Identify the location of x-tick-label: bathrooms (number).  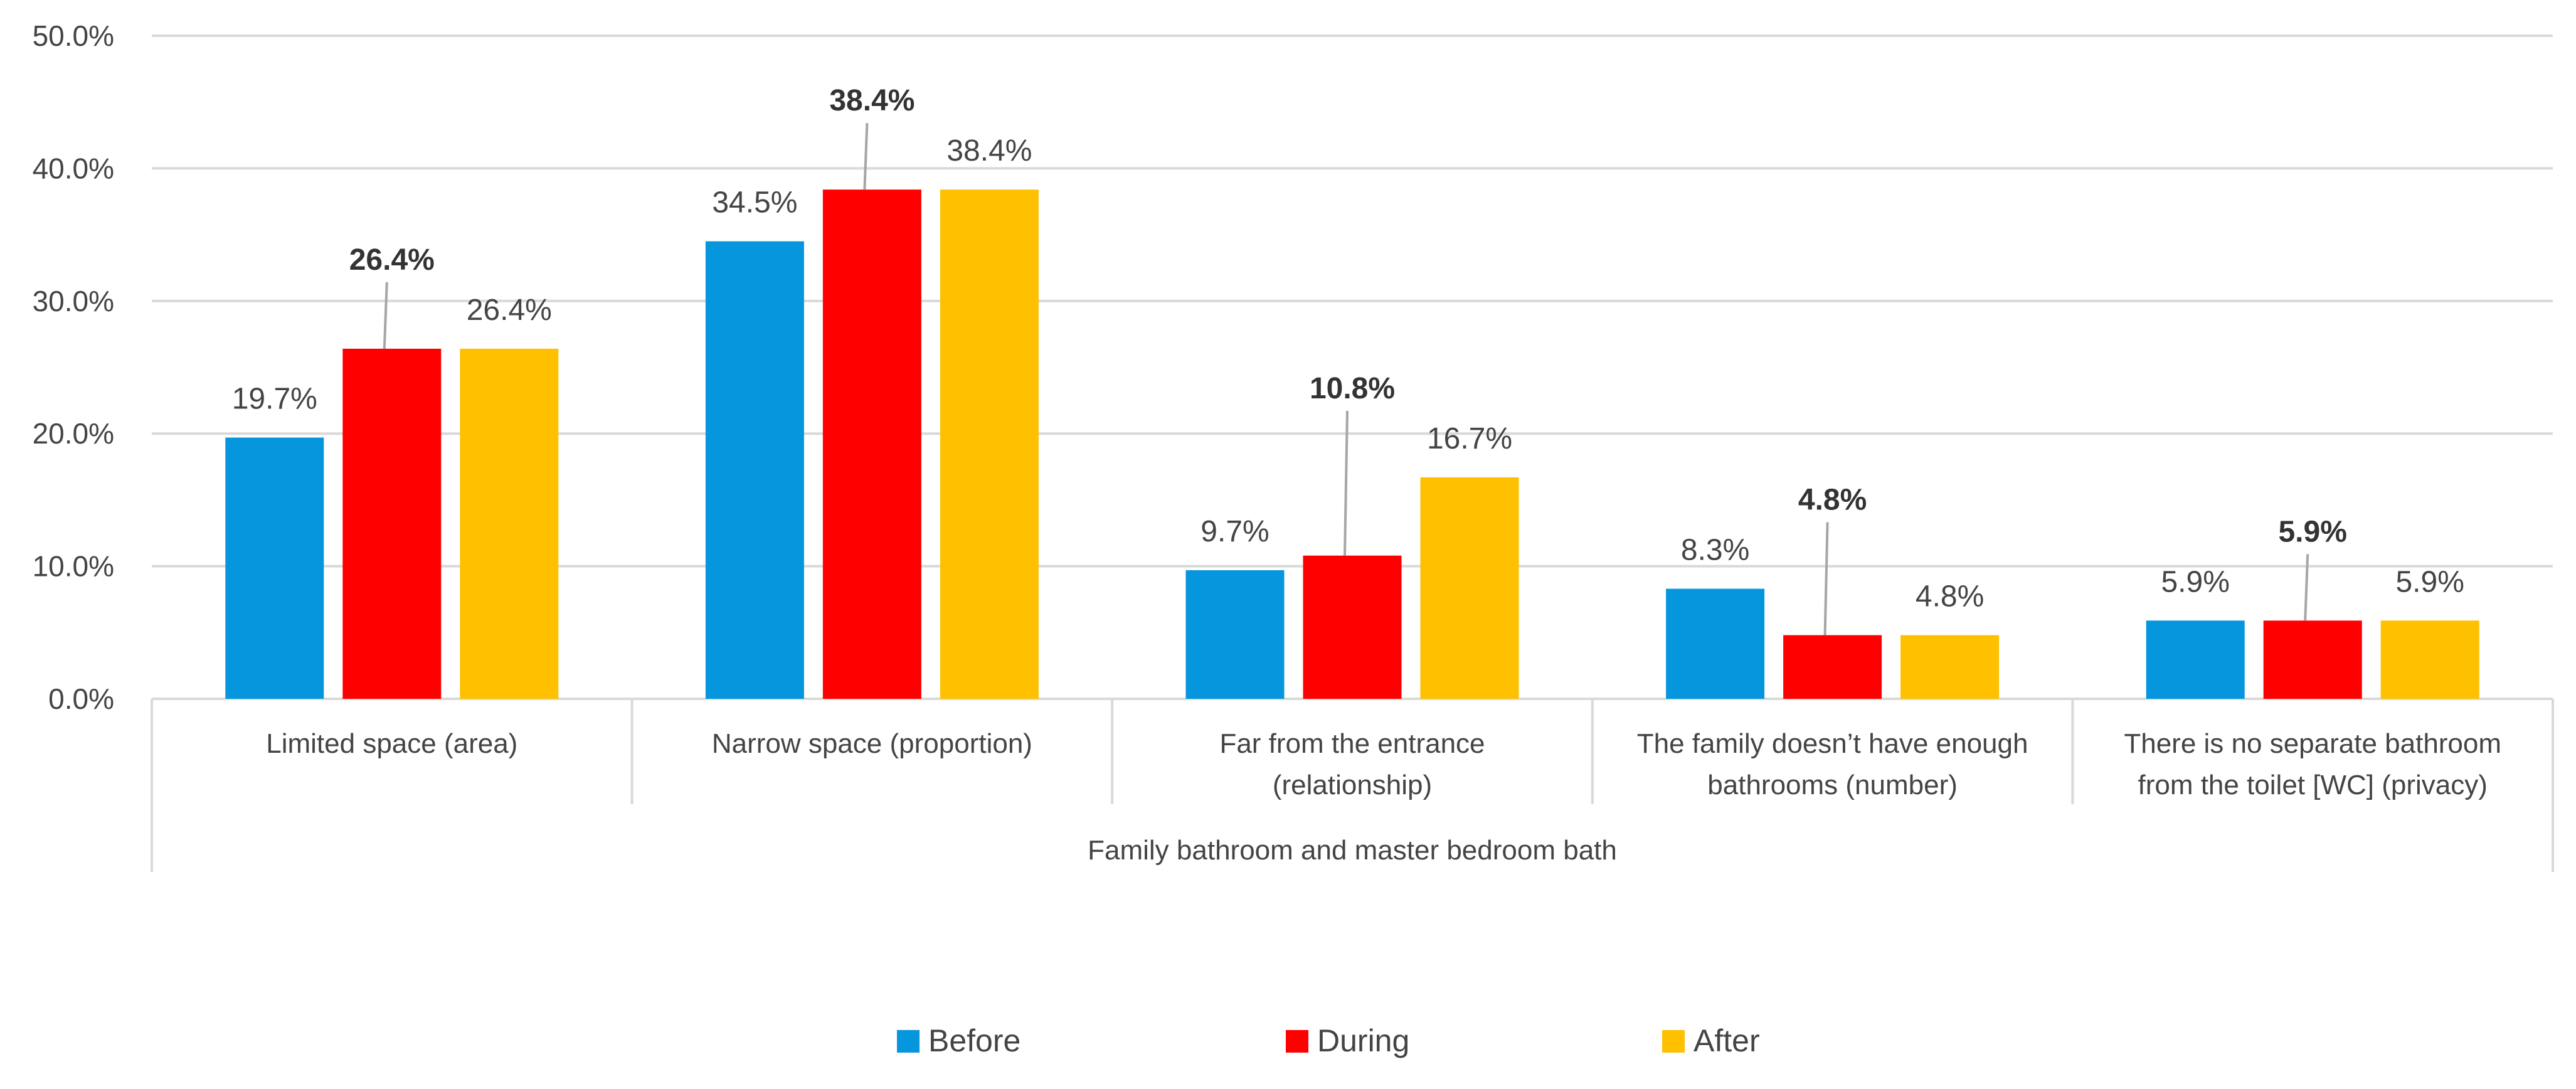
(1832, 785).